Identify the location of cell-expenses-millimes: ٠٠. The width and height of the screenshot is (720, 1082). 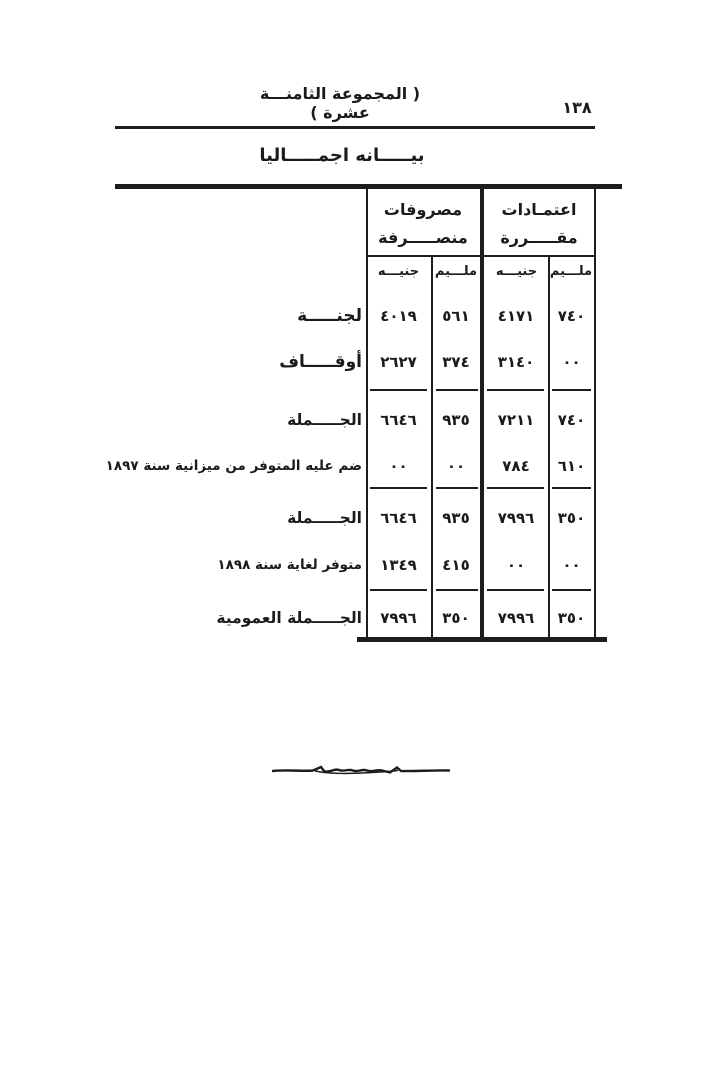
(456, 466).